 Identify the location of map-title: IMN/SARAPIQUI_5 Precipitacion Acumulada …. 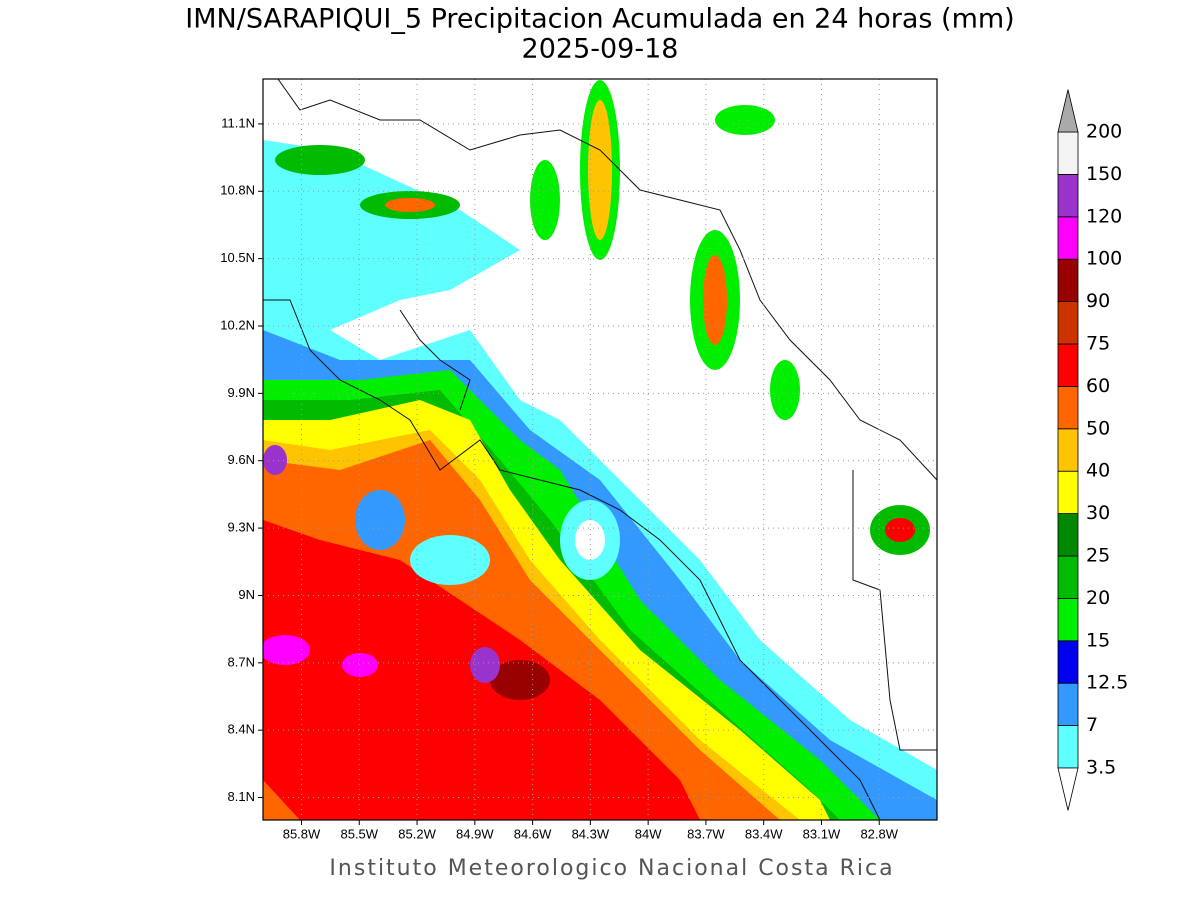
(599, 19).